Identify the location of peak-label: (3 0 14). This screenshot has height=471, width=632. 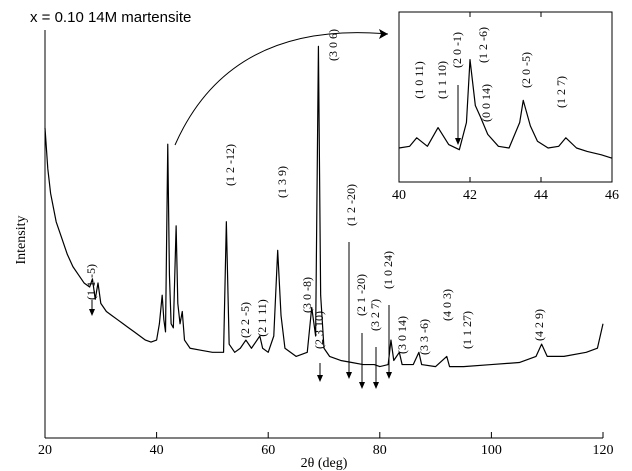
(402, 335).